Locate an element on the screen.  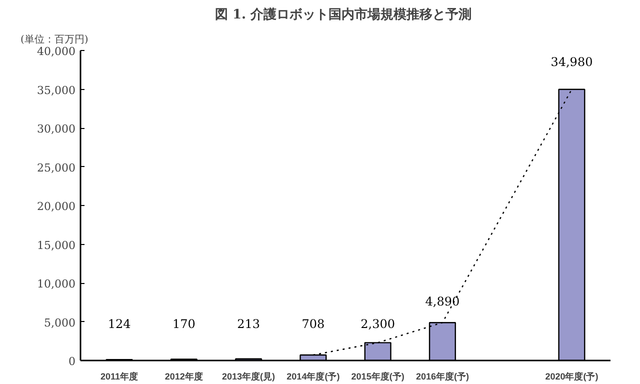
x-tick-label: 2013年度(見) is located at coordinates (249, 377).